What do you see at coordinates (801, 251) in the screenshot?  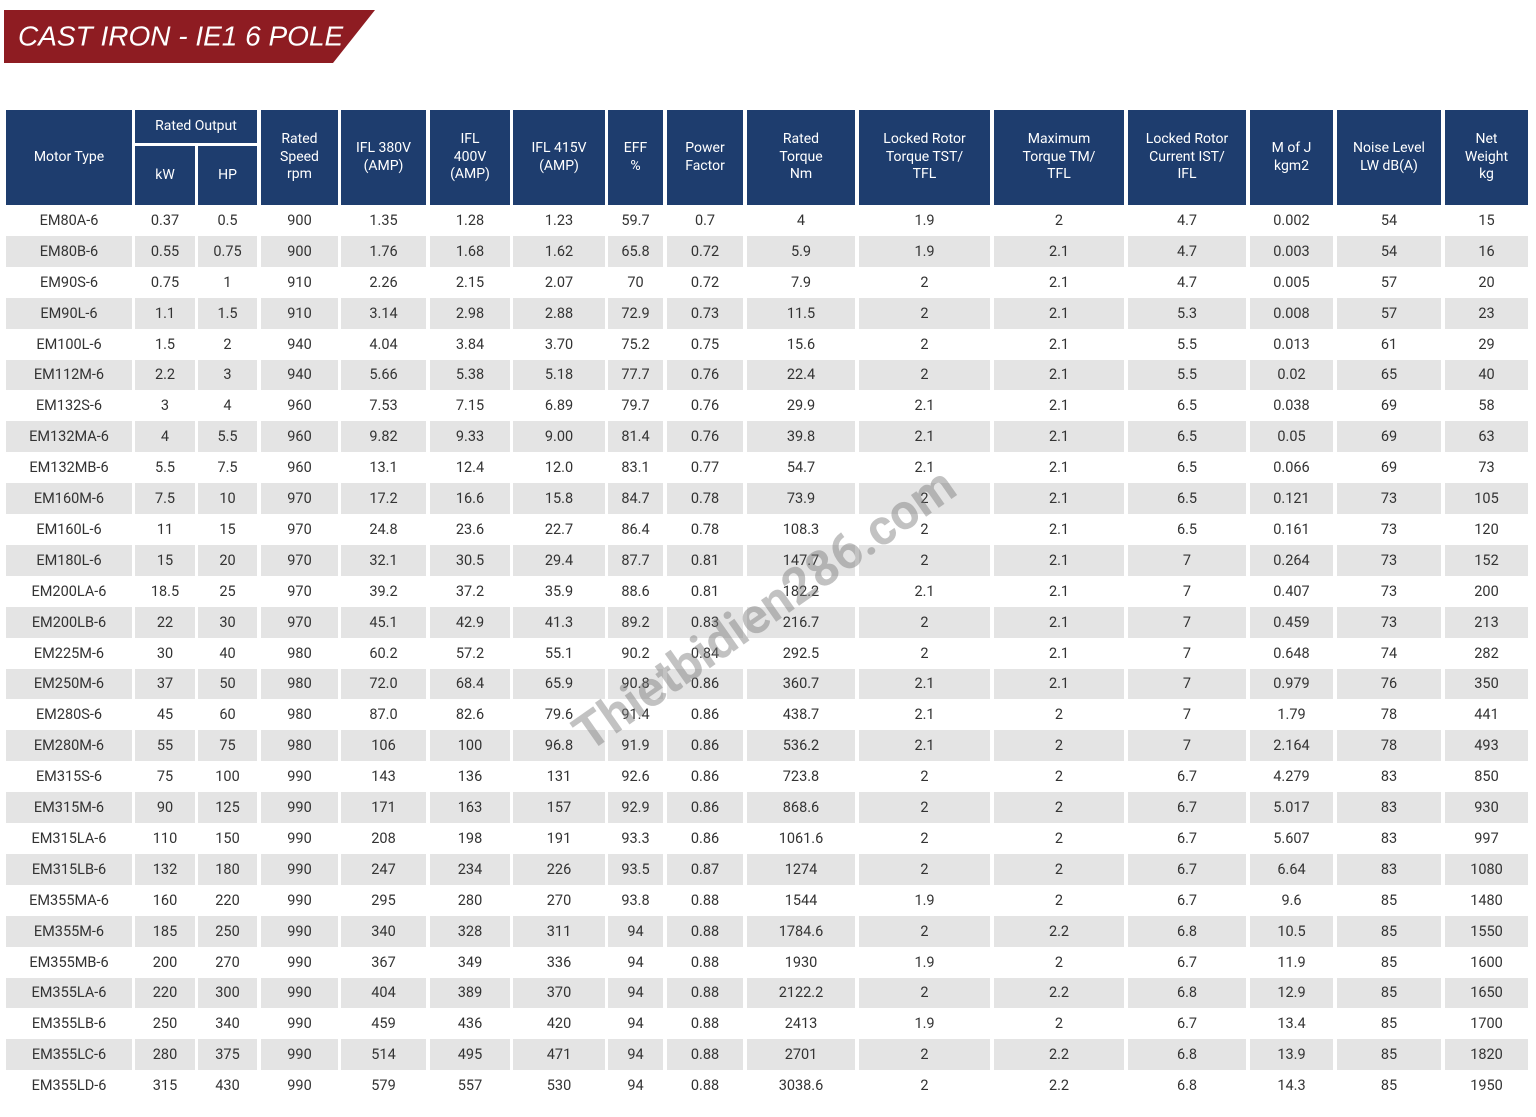 I see `table-cell: 5.9` at bounding box center [801, 251].